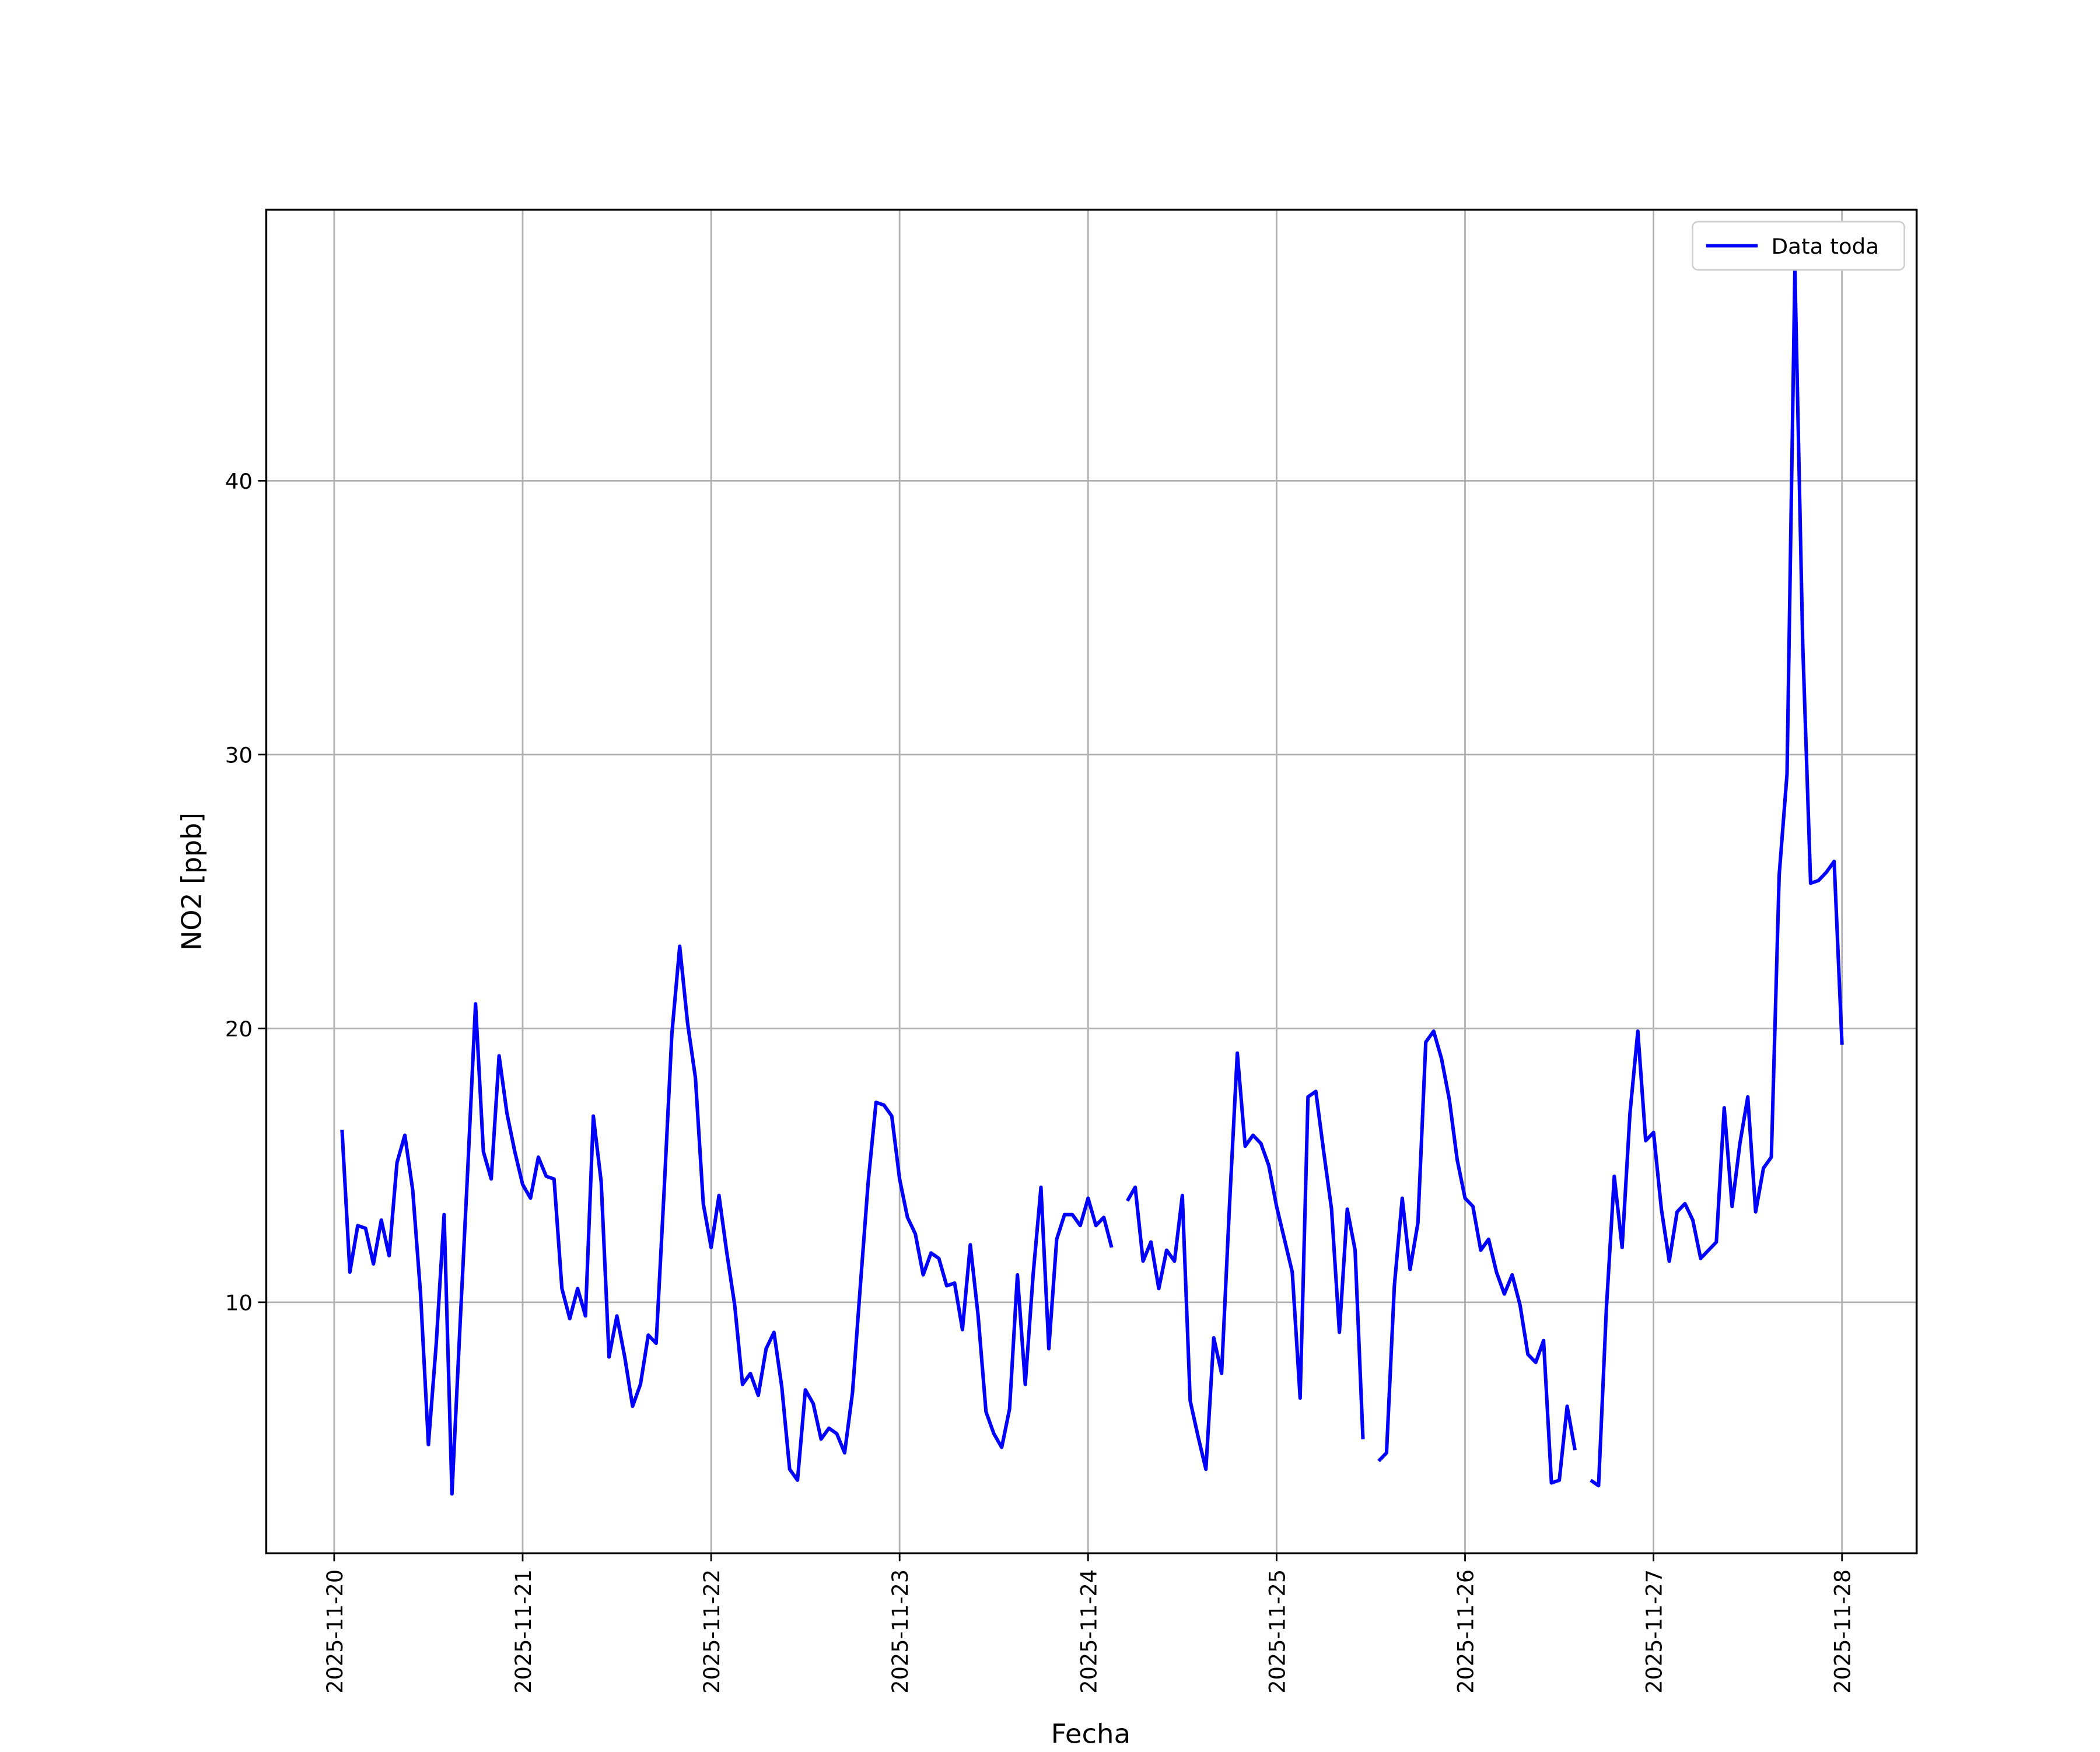  I want to click on x-tick-label: 2025-11-28, so click(1842, 1632).